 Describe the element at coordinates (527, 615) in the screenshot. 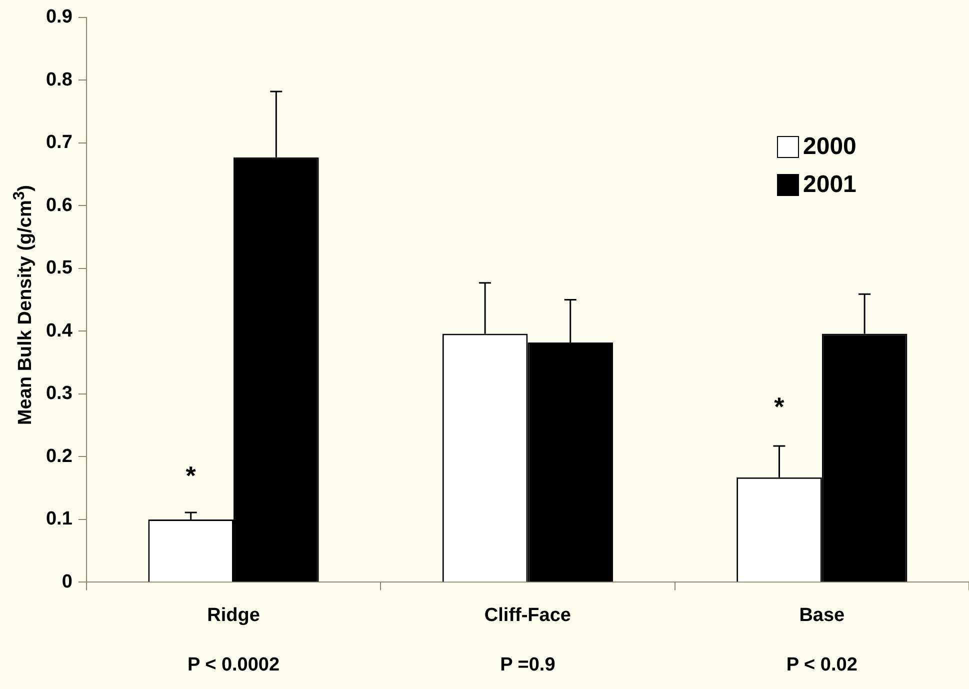

I see `x-tick-label: Cliff-Face` at that location.